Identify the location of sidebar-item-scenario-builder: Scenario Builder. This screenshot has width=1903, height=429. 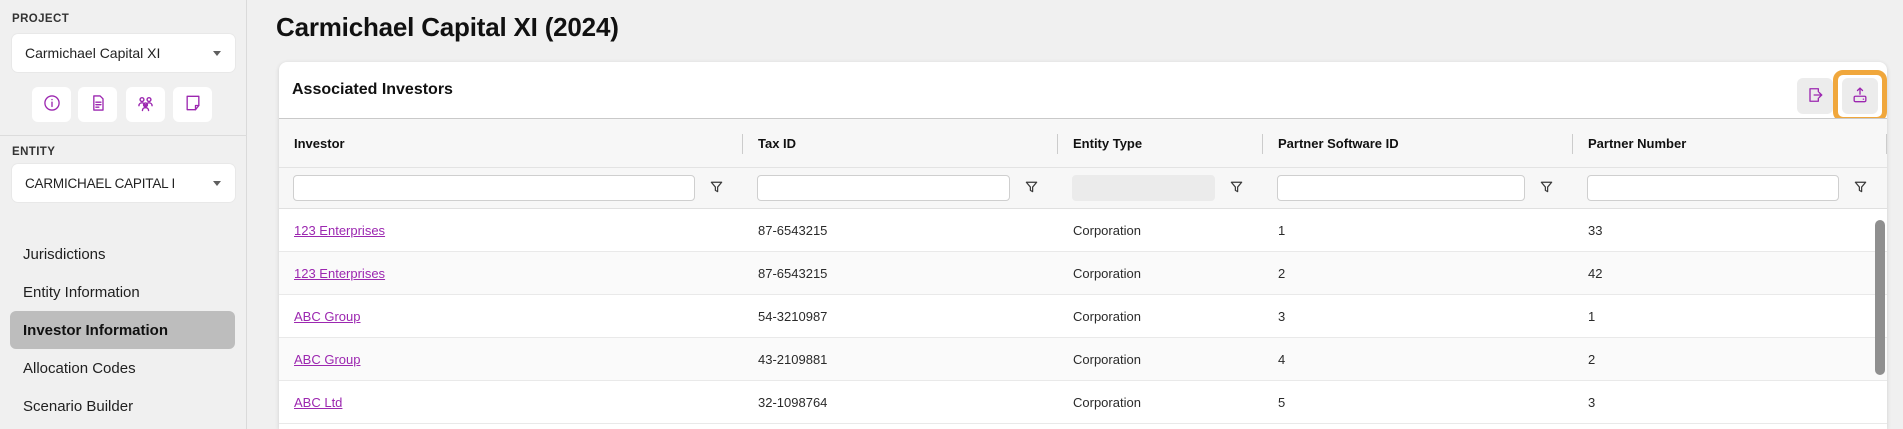
(122, 406).